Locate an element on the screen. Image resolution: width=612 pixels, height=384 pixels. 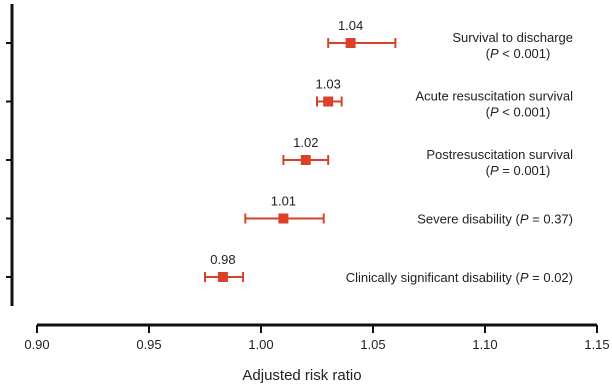
row-label-text: Postresuscitation survival is located at coordinates (499, 154).